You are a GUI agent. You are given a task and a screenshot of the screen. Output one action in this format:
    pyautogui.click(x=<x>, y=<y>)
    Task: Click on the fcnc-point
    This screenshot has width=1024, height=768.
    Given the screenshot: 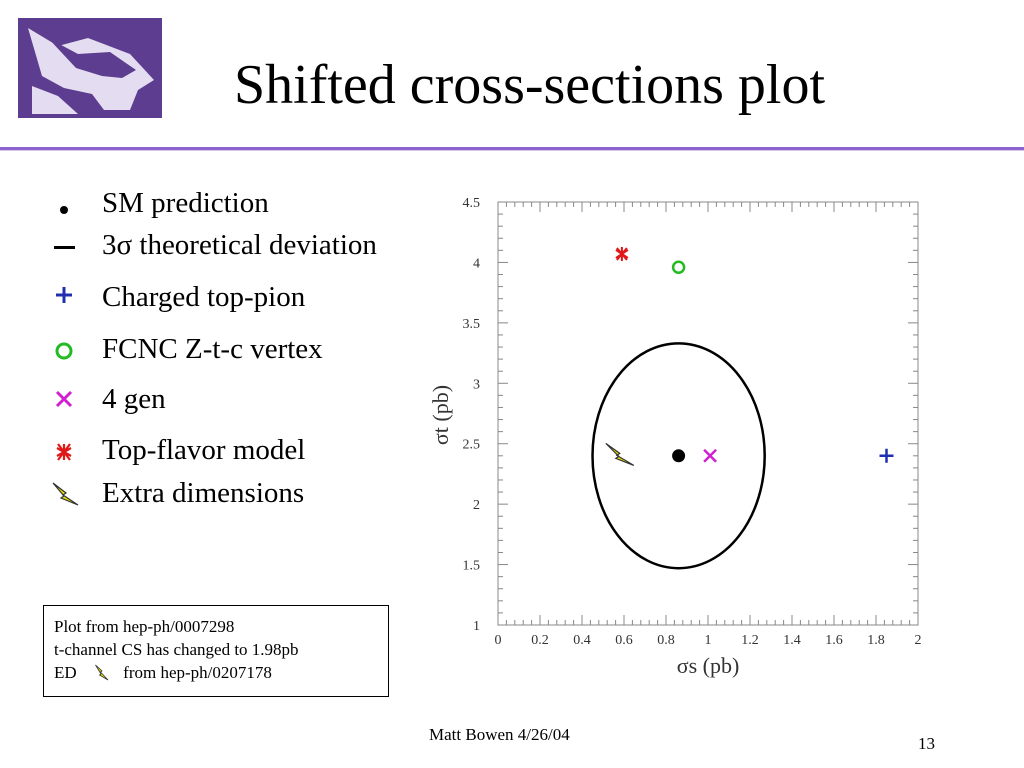 What is the action you would take?
    pyautogui.click(x=678, y=267)
    